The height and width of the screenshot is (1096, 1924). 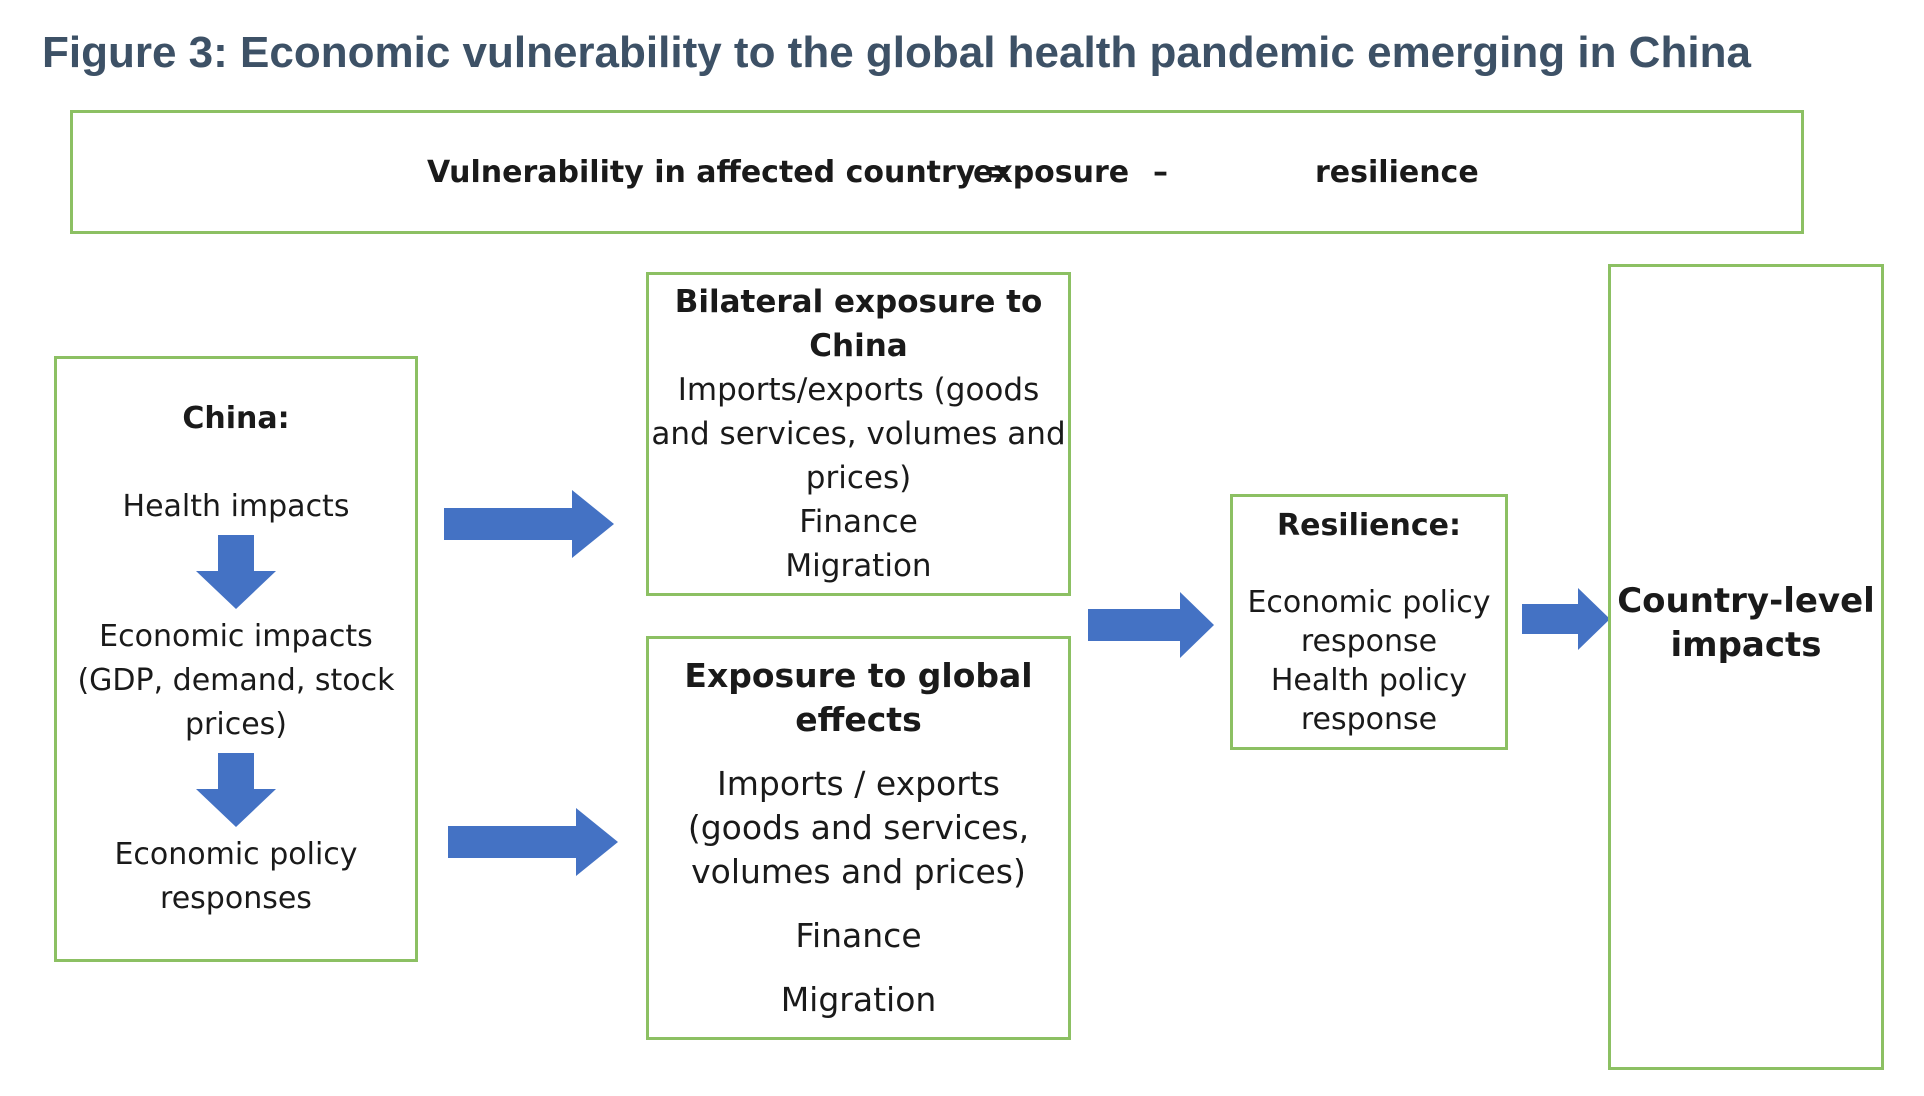 I want to click on country-level-impacts-label: Country-level impacts, so click(x=1746, y=623).